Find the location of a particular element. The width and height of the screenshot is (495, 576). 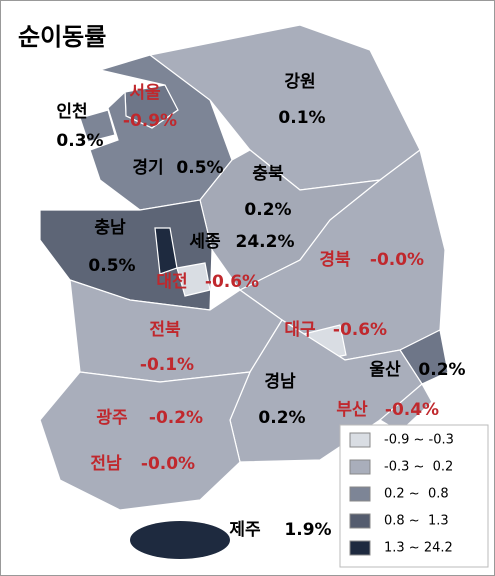

region-name: 세종 is located at coordinates (205, 242).